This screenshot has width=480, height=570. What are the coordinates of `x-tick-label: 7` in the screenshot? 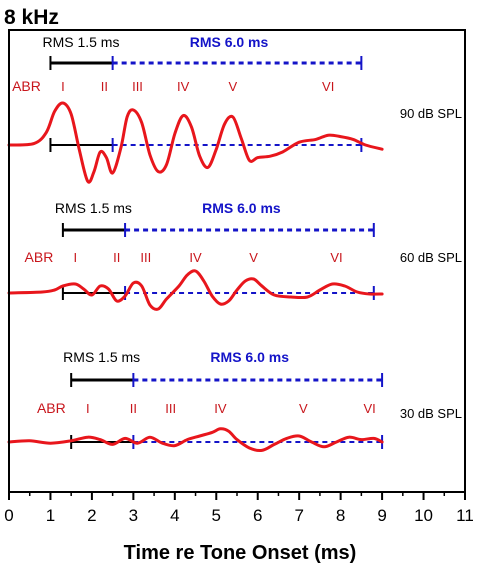 It's located at (298, 515).